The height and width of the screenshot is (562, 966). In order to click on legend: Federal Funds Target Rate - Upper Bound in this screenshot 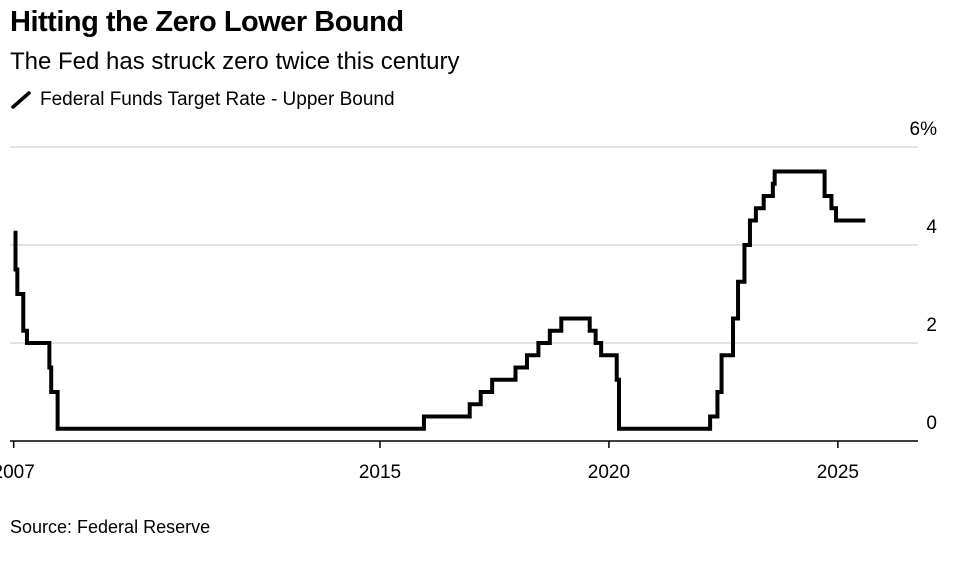, I will do `click(202, 100)`.